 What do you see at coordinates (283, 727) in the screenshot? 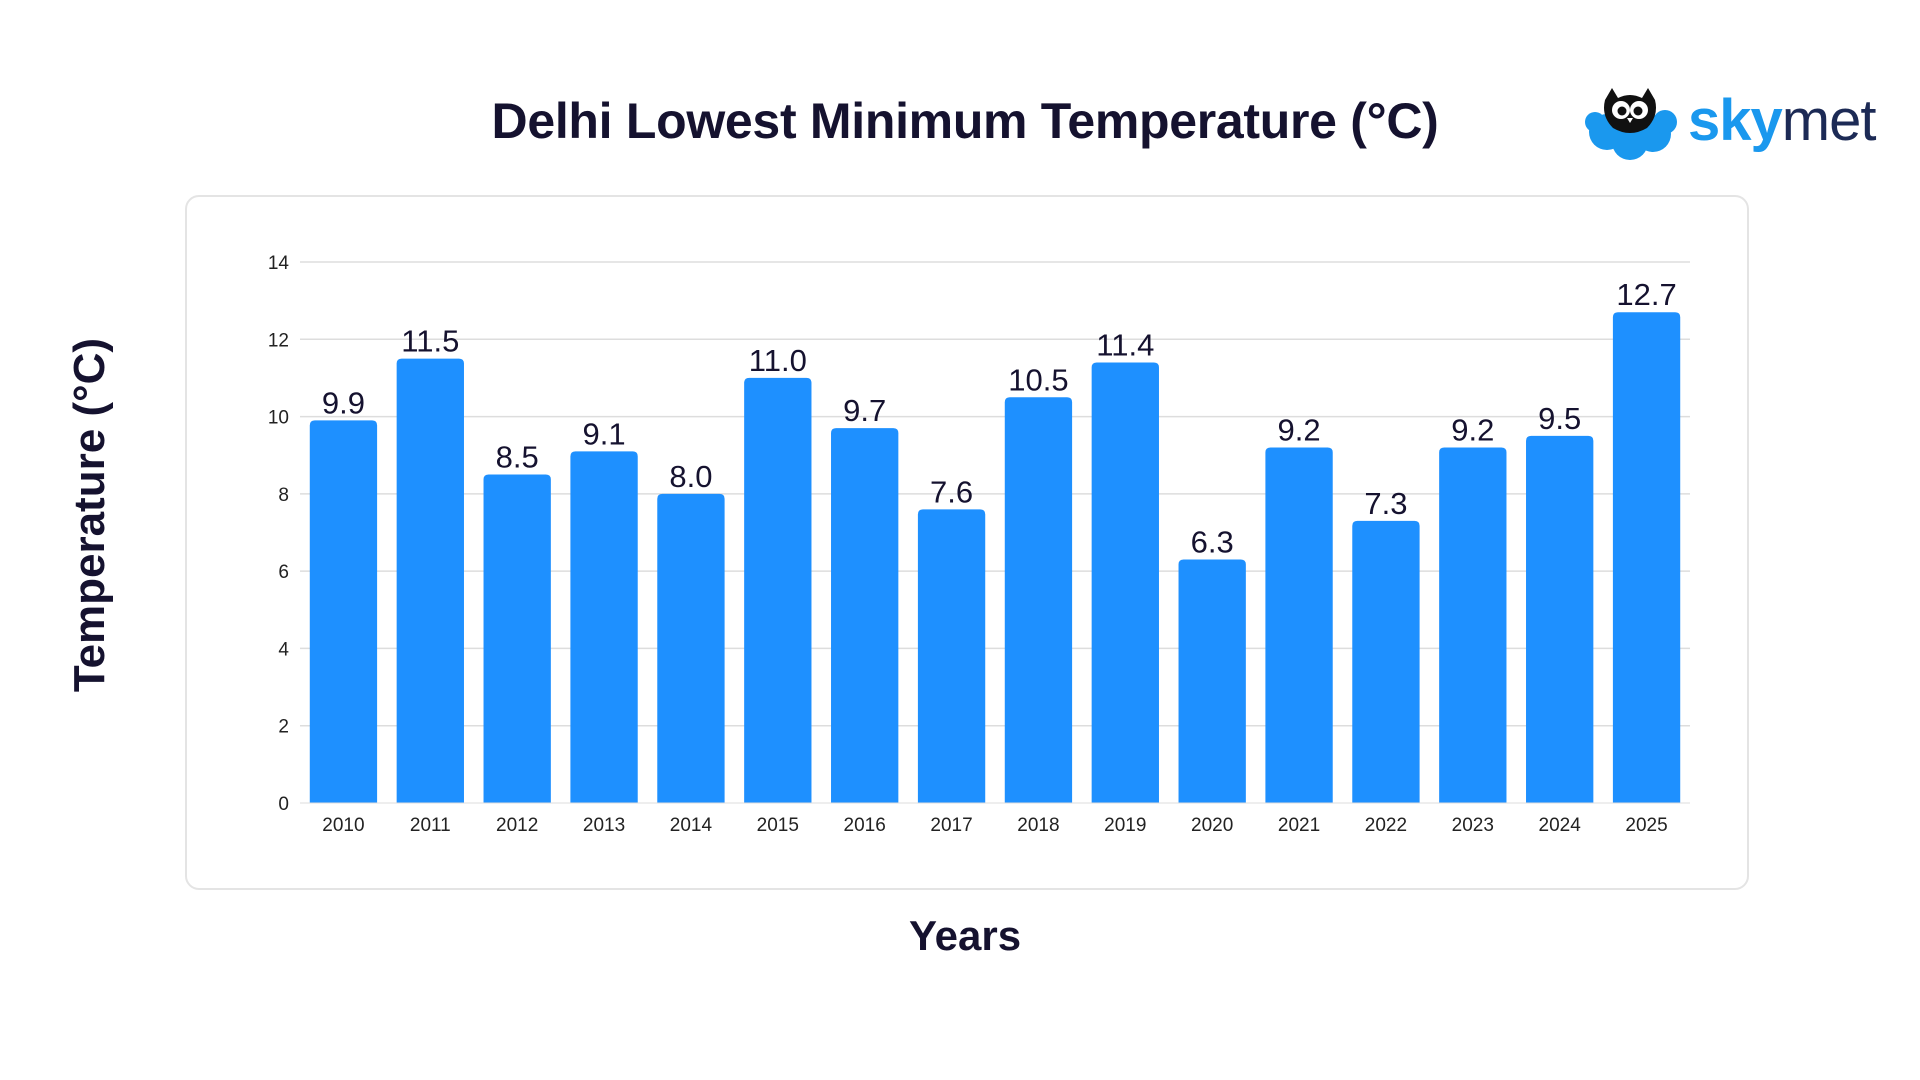
I see `y-tick-label: 2` at bounding box center [283, 727].